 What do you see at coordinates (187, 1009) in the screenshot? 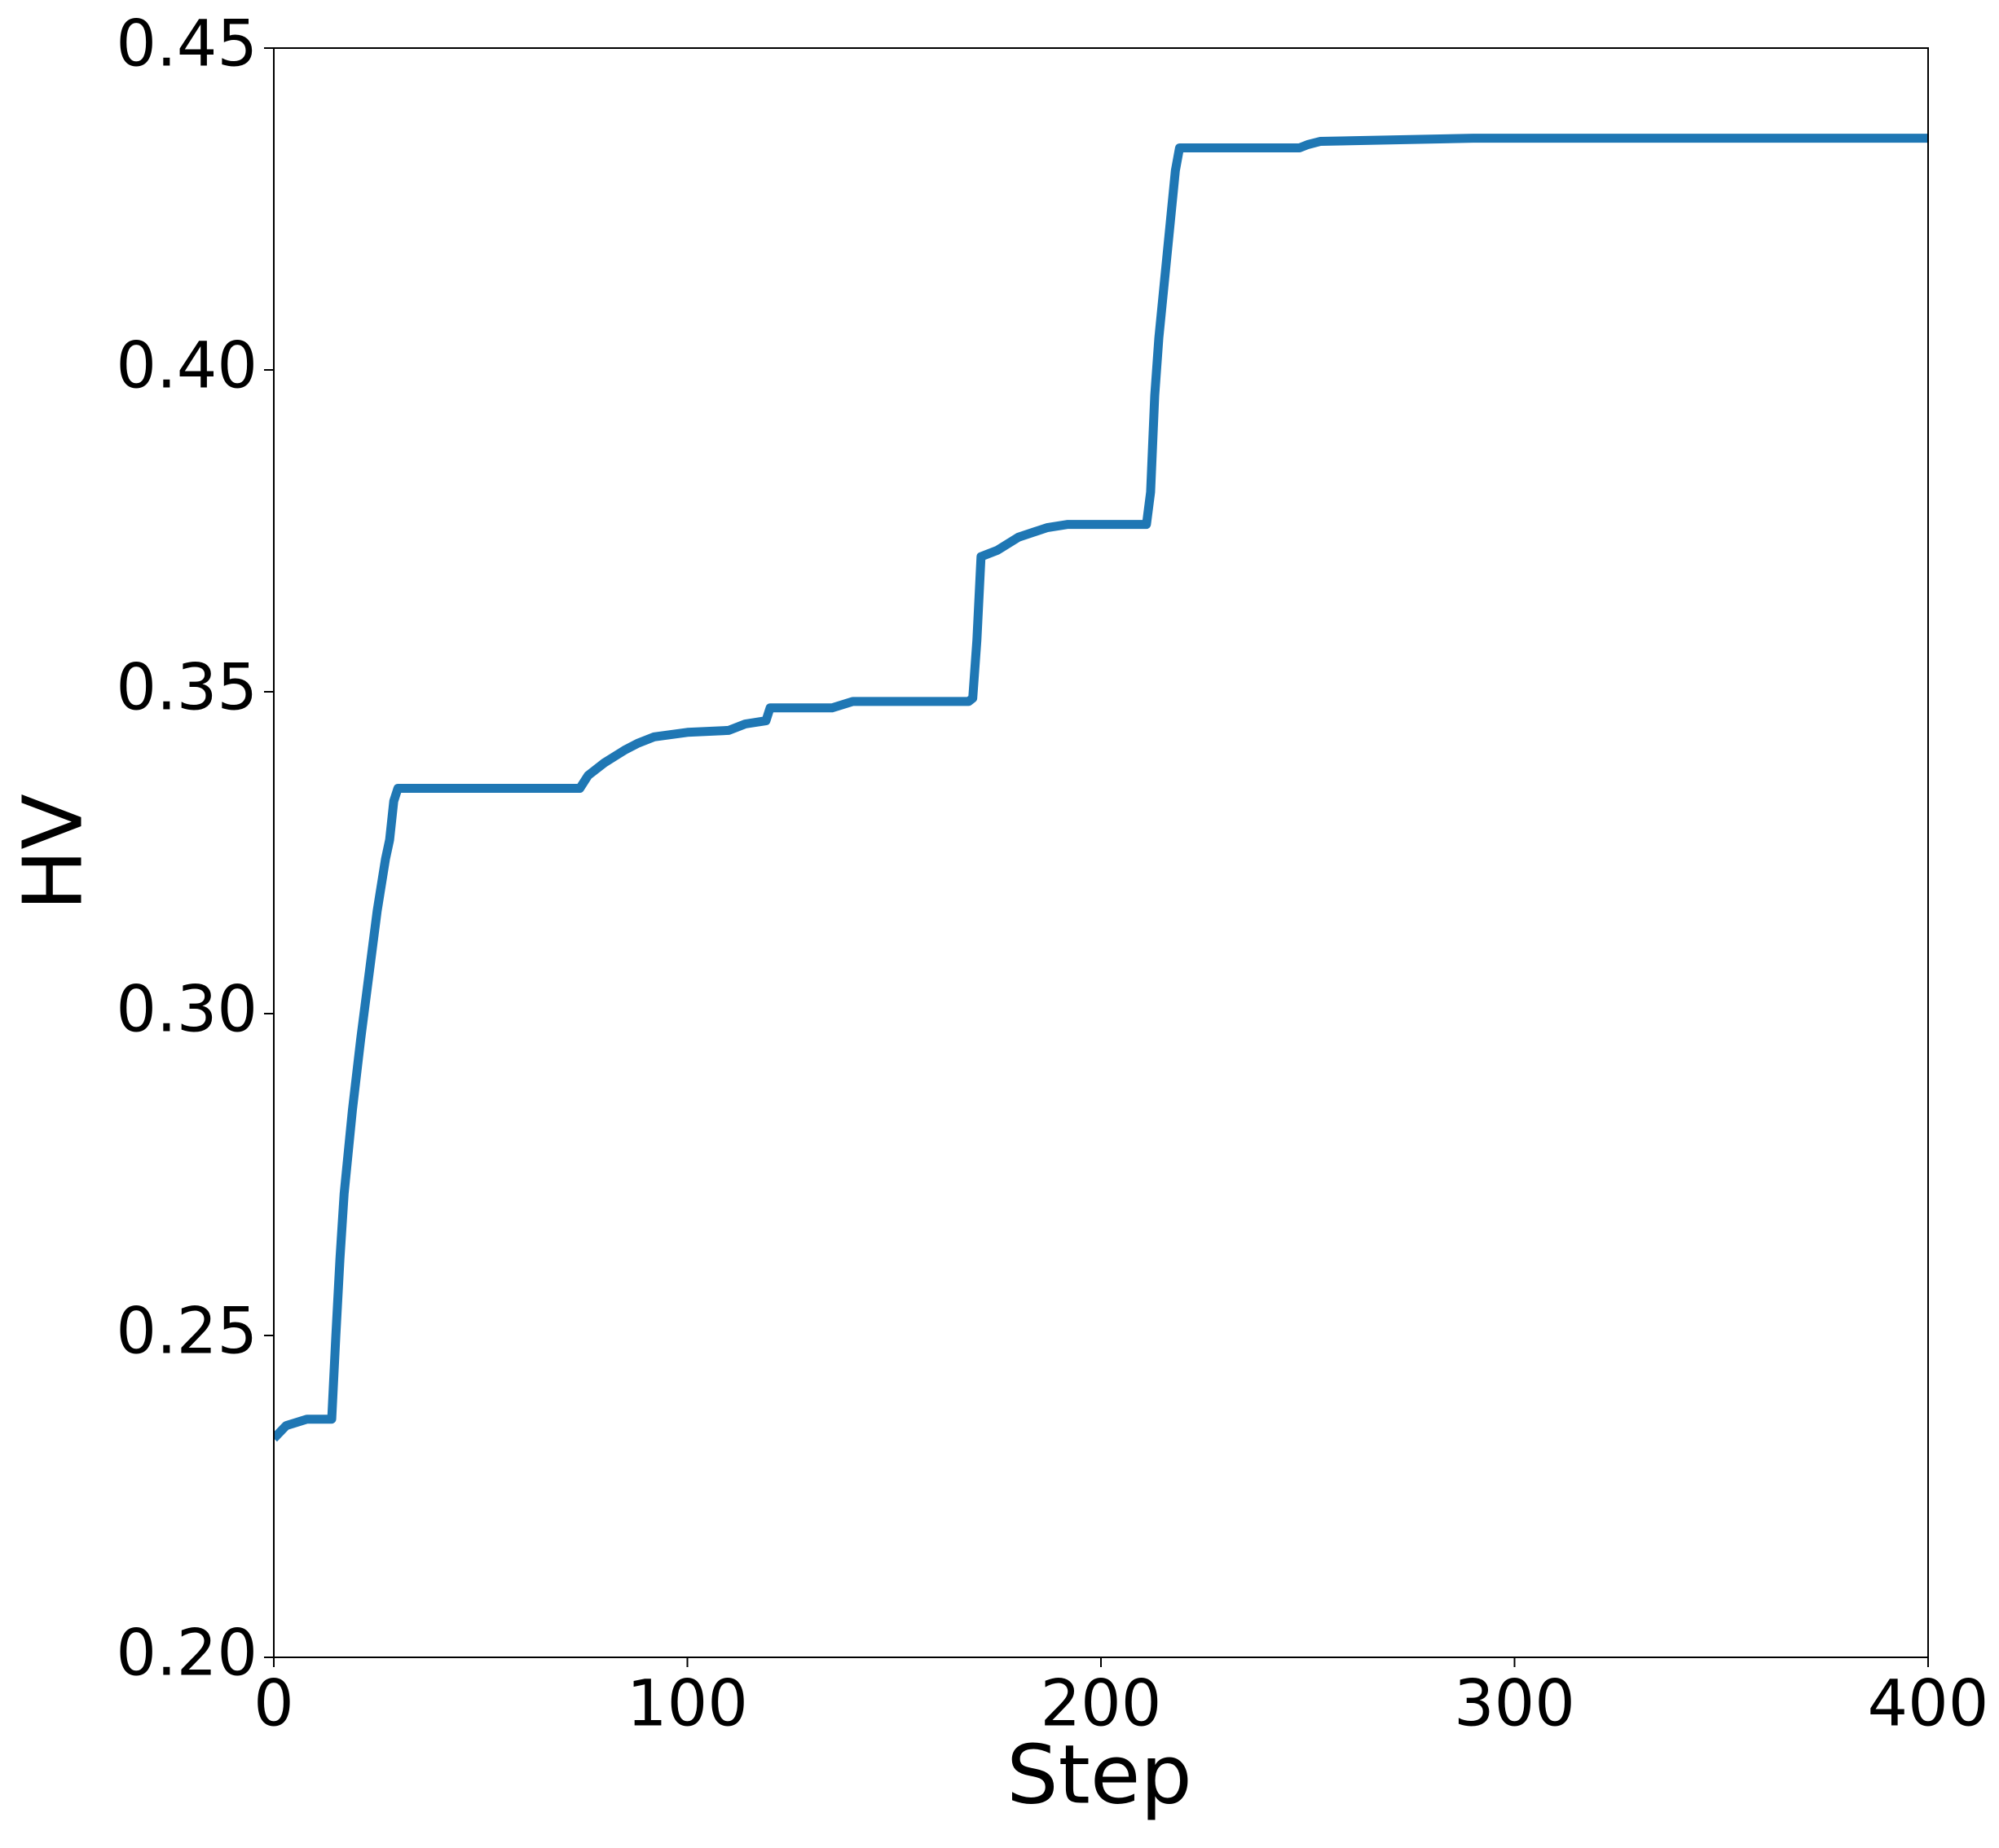
I see `y-tick-label: 0.30` at bounding box center [187, 1009].